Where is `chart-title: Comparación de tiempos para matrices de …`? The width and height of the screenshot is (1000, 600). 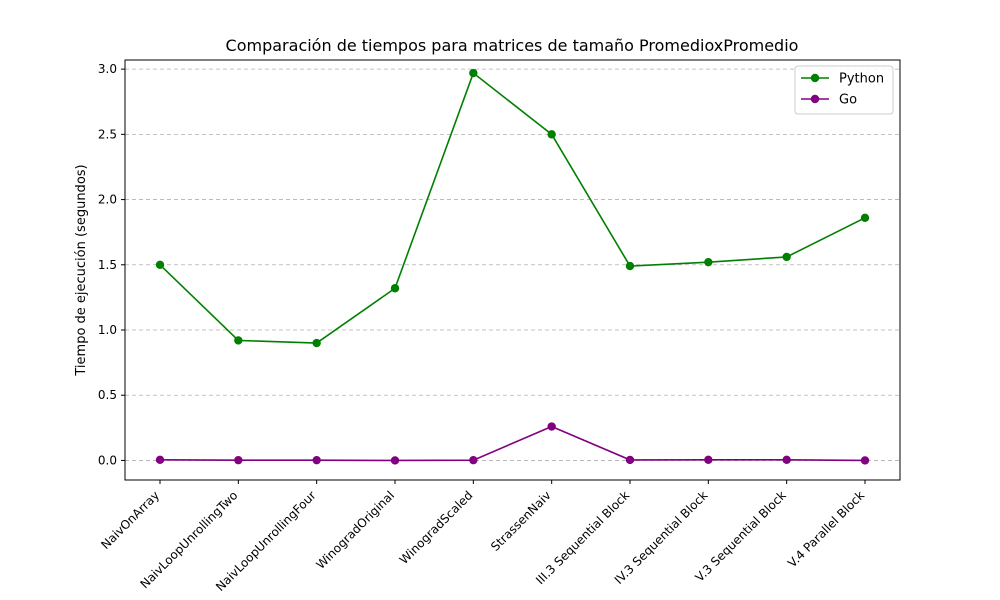
chart-title: Comparación de tiempos para matrices de … is located at coordinates (512, 45).